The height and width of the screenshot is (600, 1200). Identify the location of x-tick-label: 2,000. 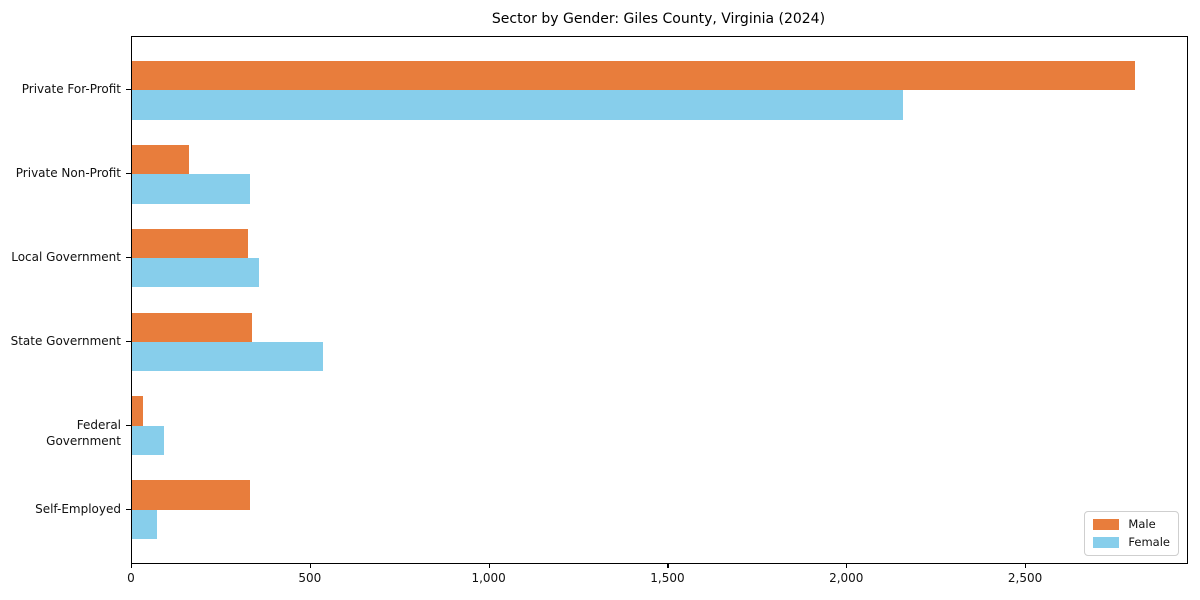
(846, 578).